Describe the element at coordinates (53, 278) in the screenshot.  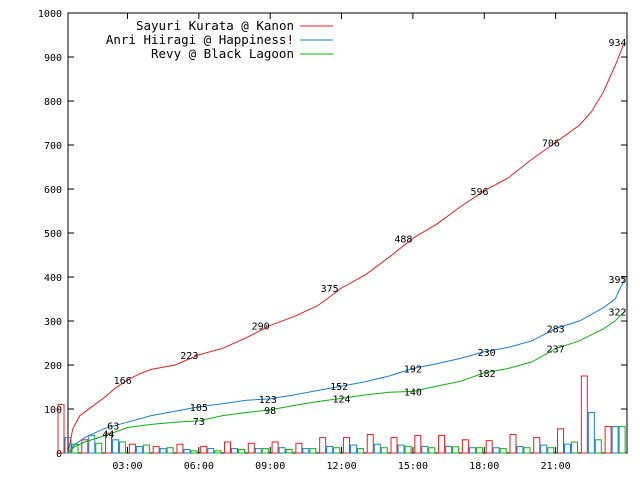
I see `y-tick-label: 400` at that location.